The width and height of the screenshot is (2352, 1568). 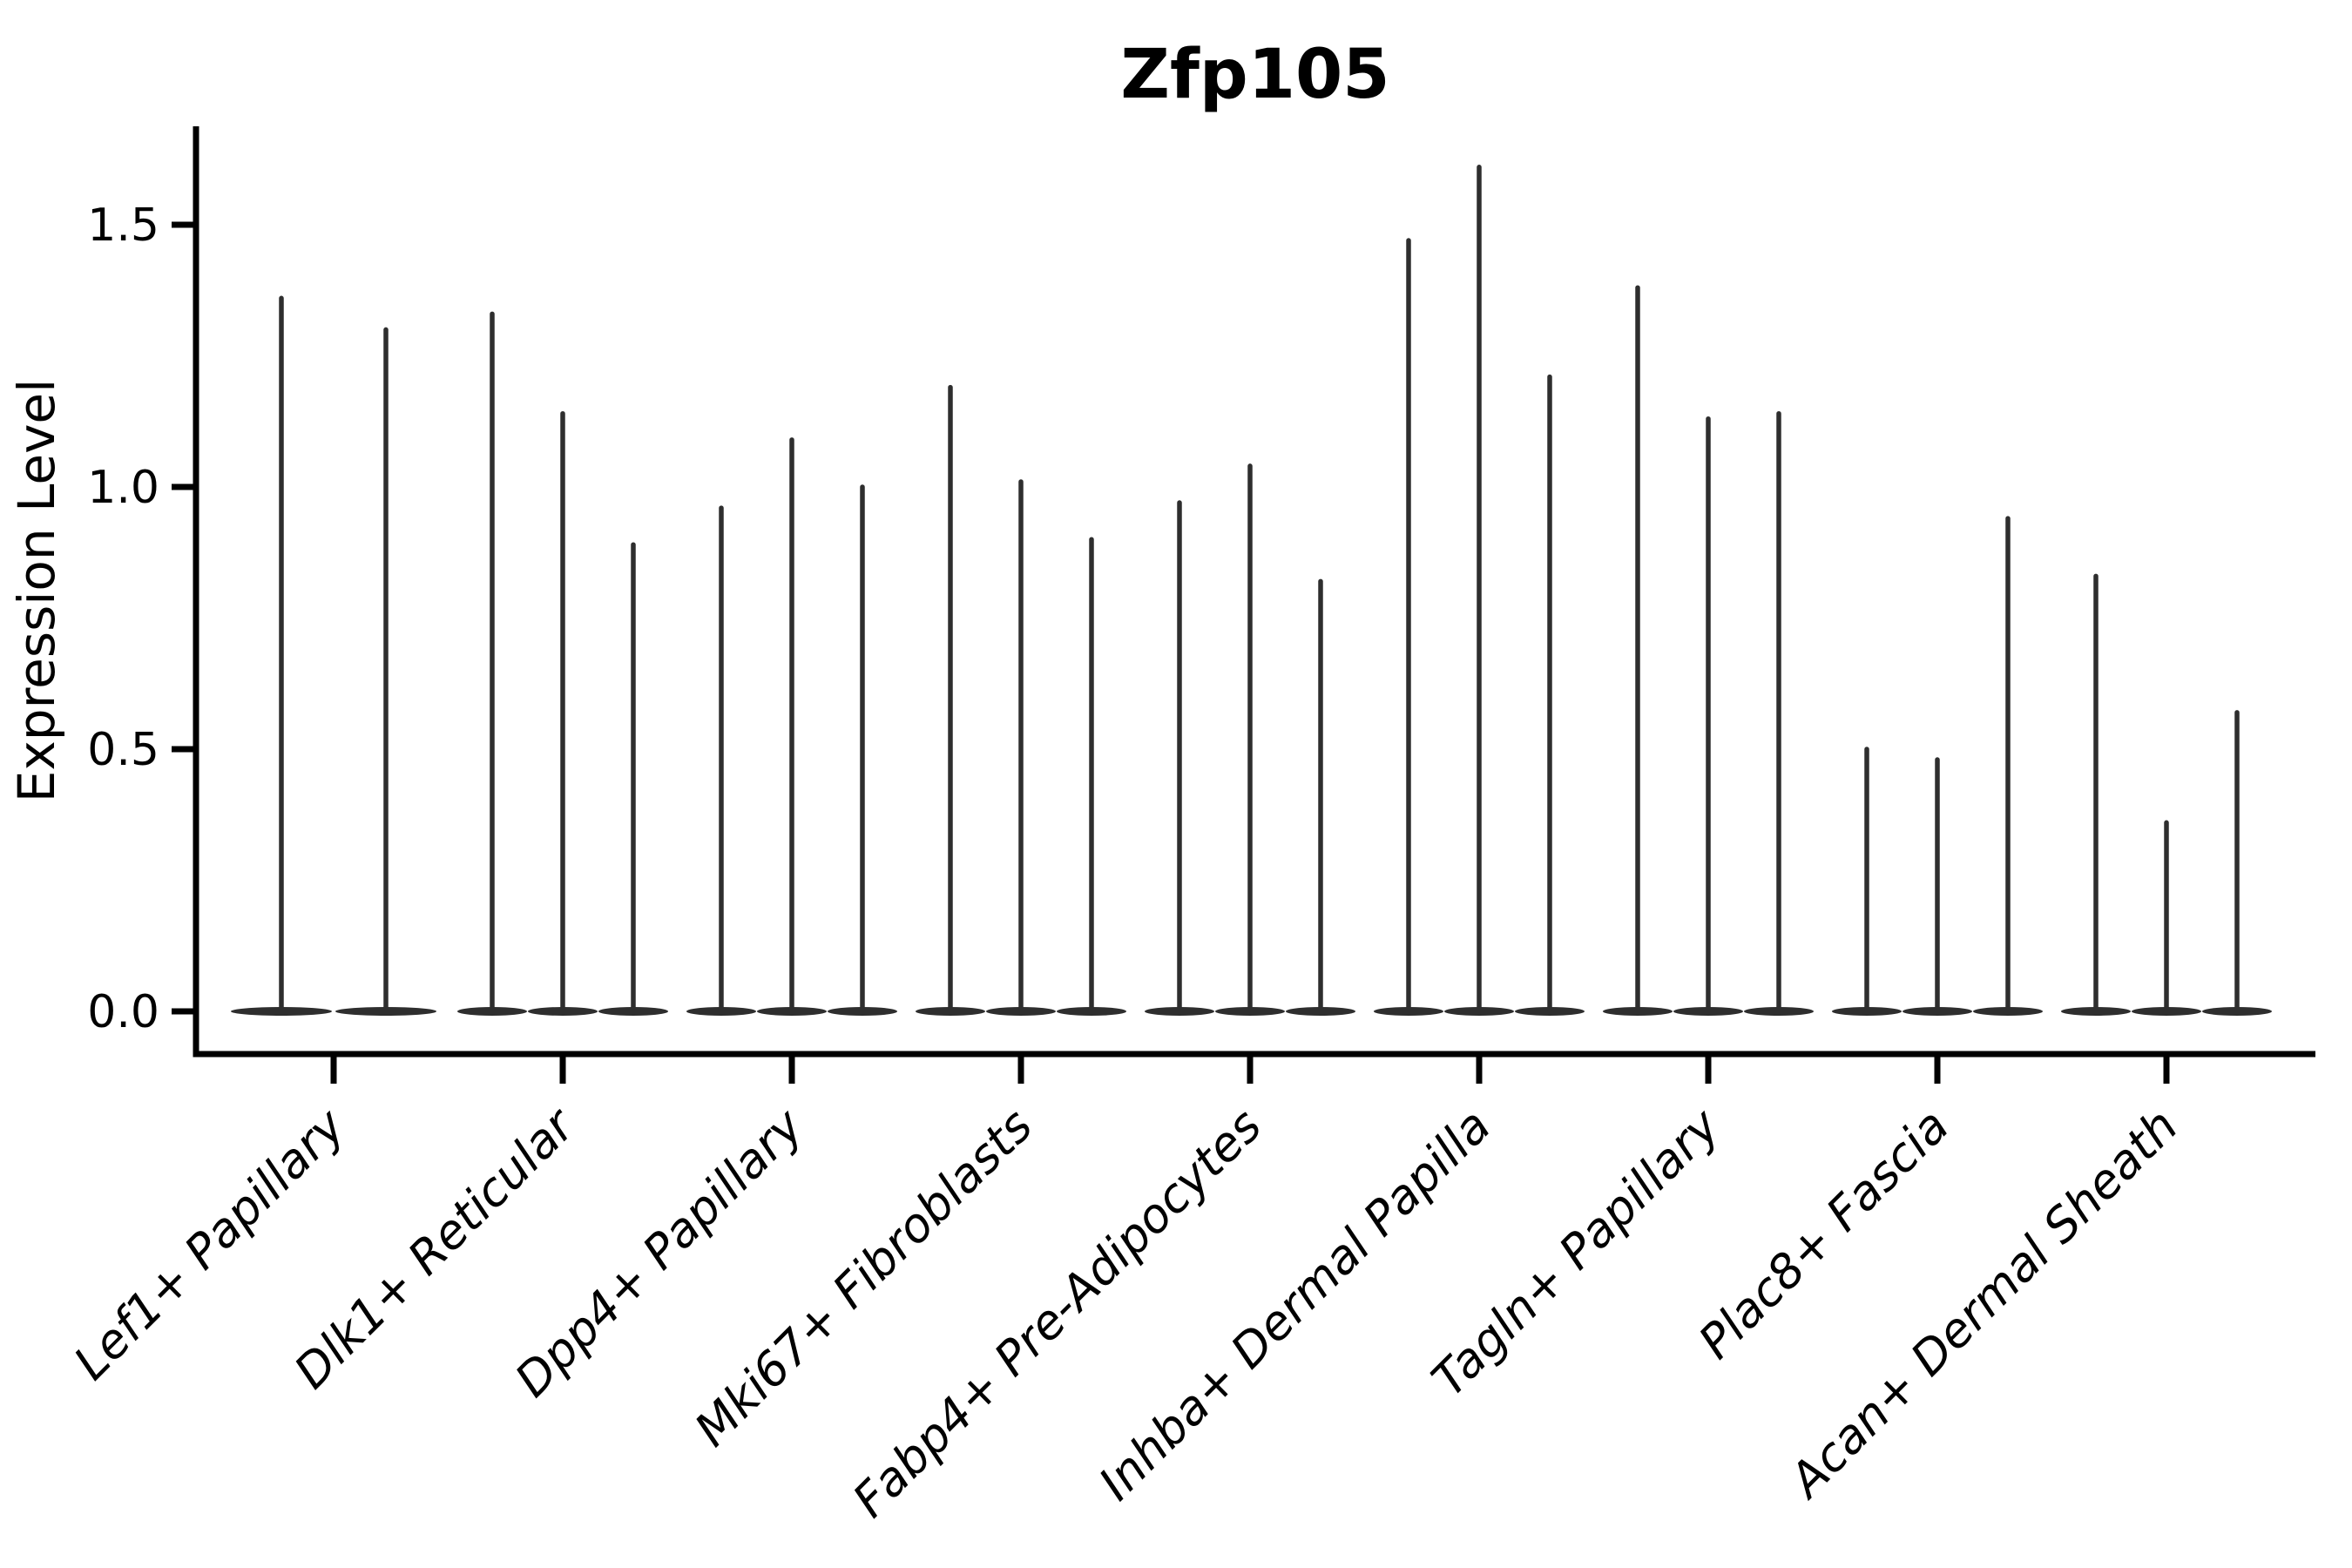 What do you see at coordinates (1250, 1070) in the screenshot?
I see `x-axis-ticks` at bounding box center [1250, 1070].